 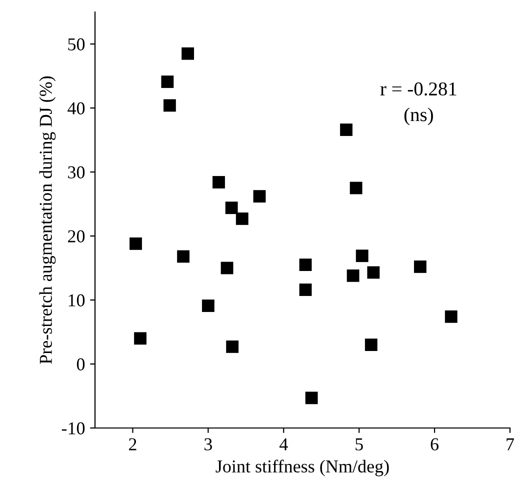 I want to click on x-tick-label: 3, so click(x=208, y=444).